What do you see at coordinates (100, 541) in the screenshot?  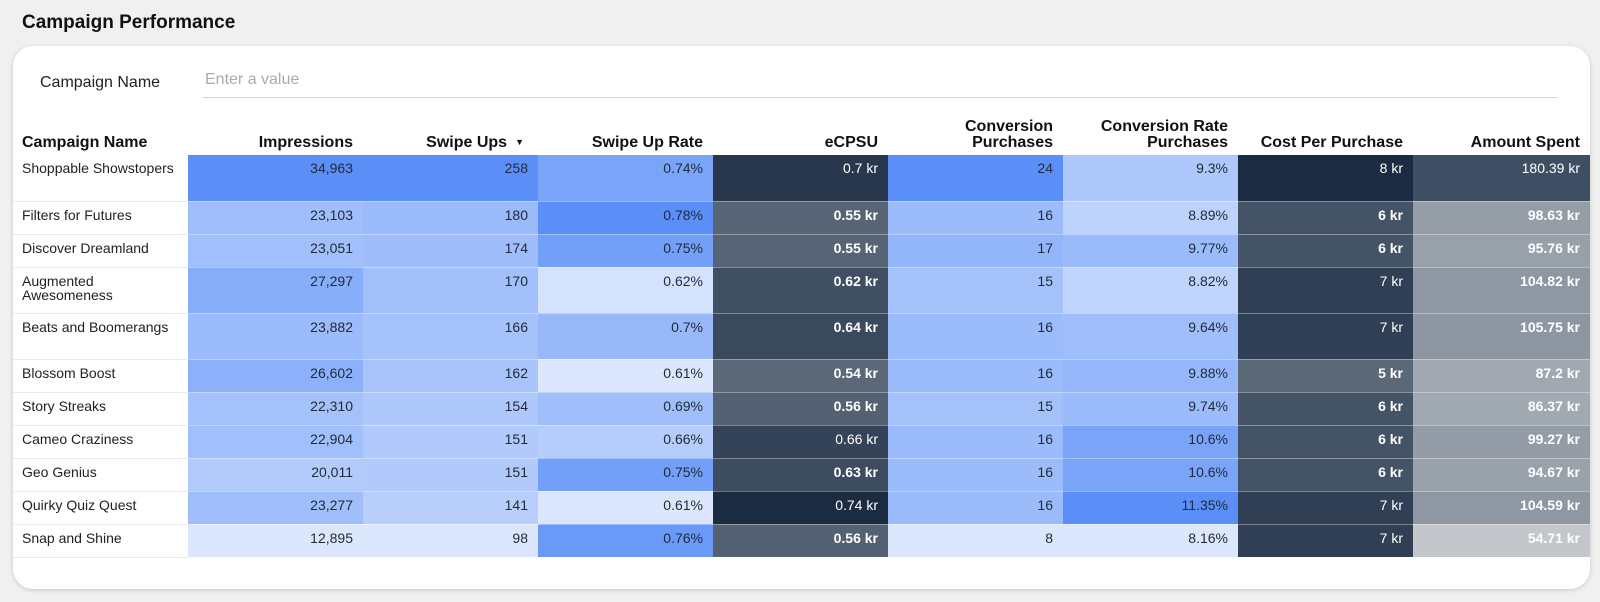 I see `campaign-name-cell: Snap and Shine` at bounding box center [100, 541].